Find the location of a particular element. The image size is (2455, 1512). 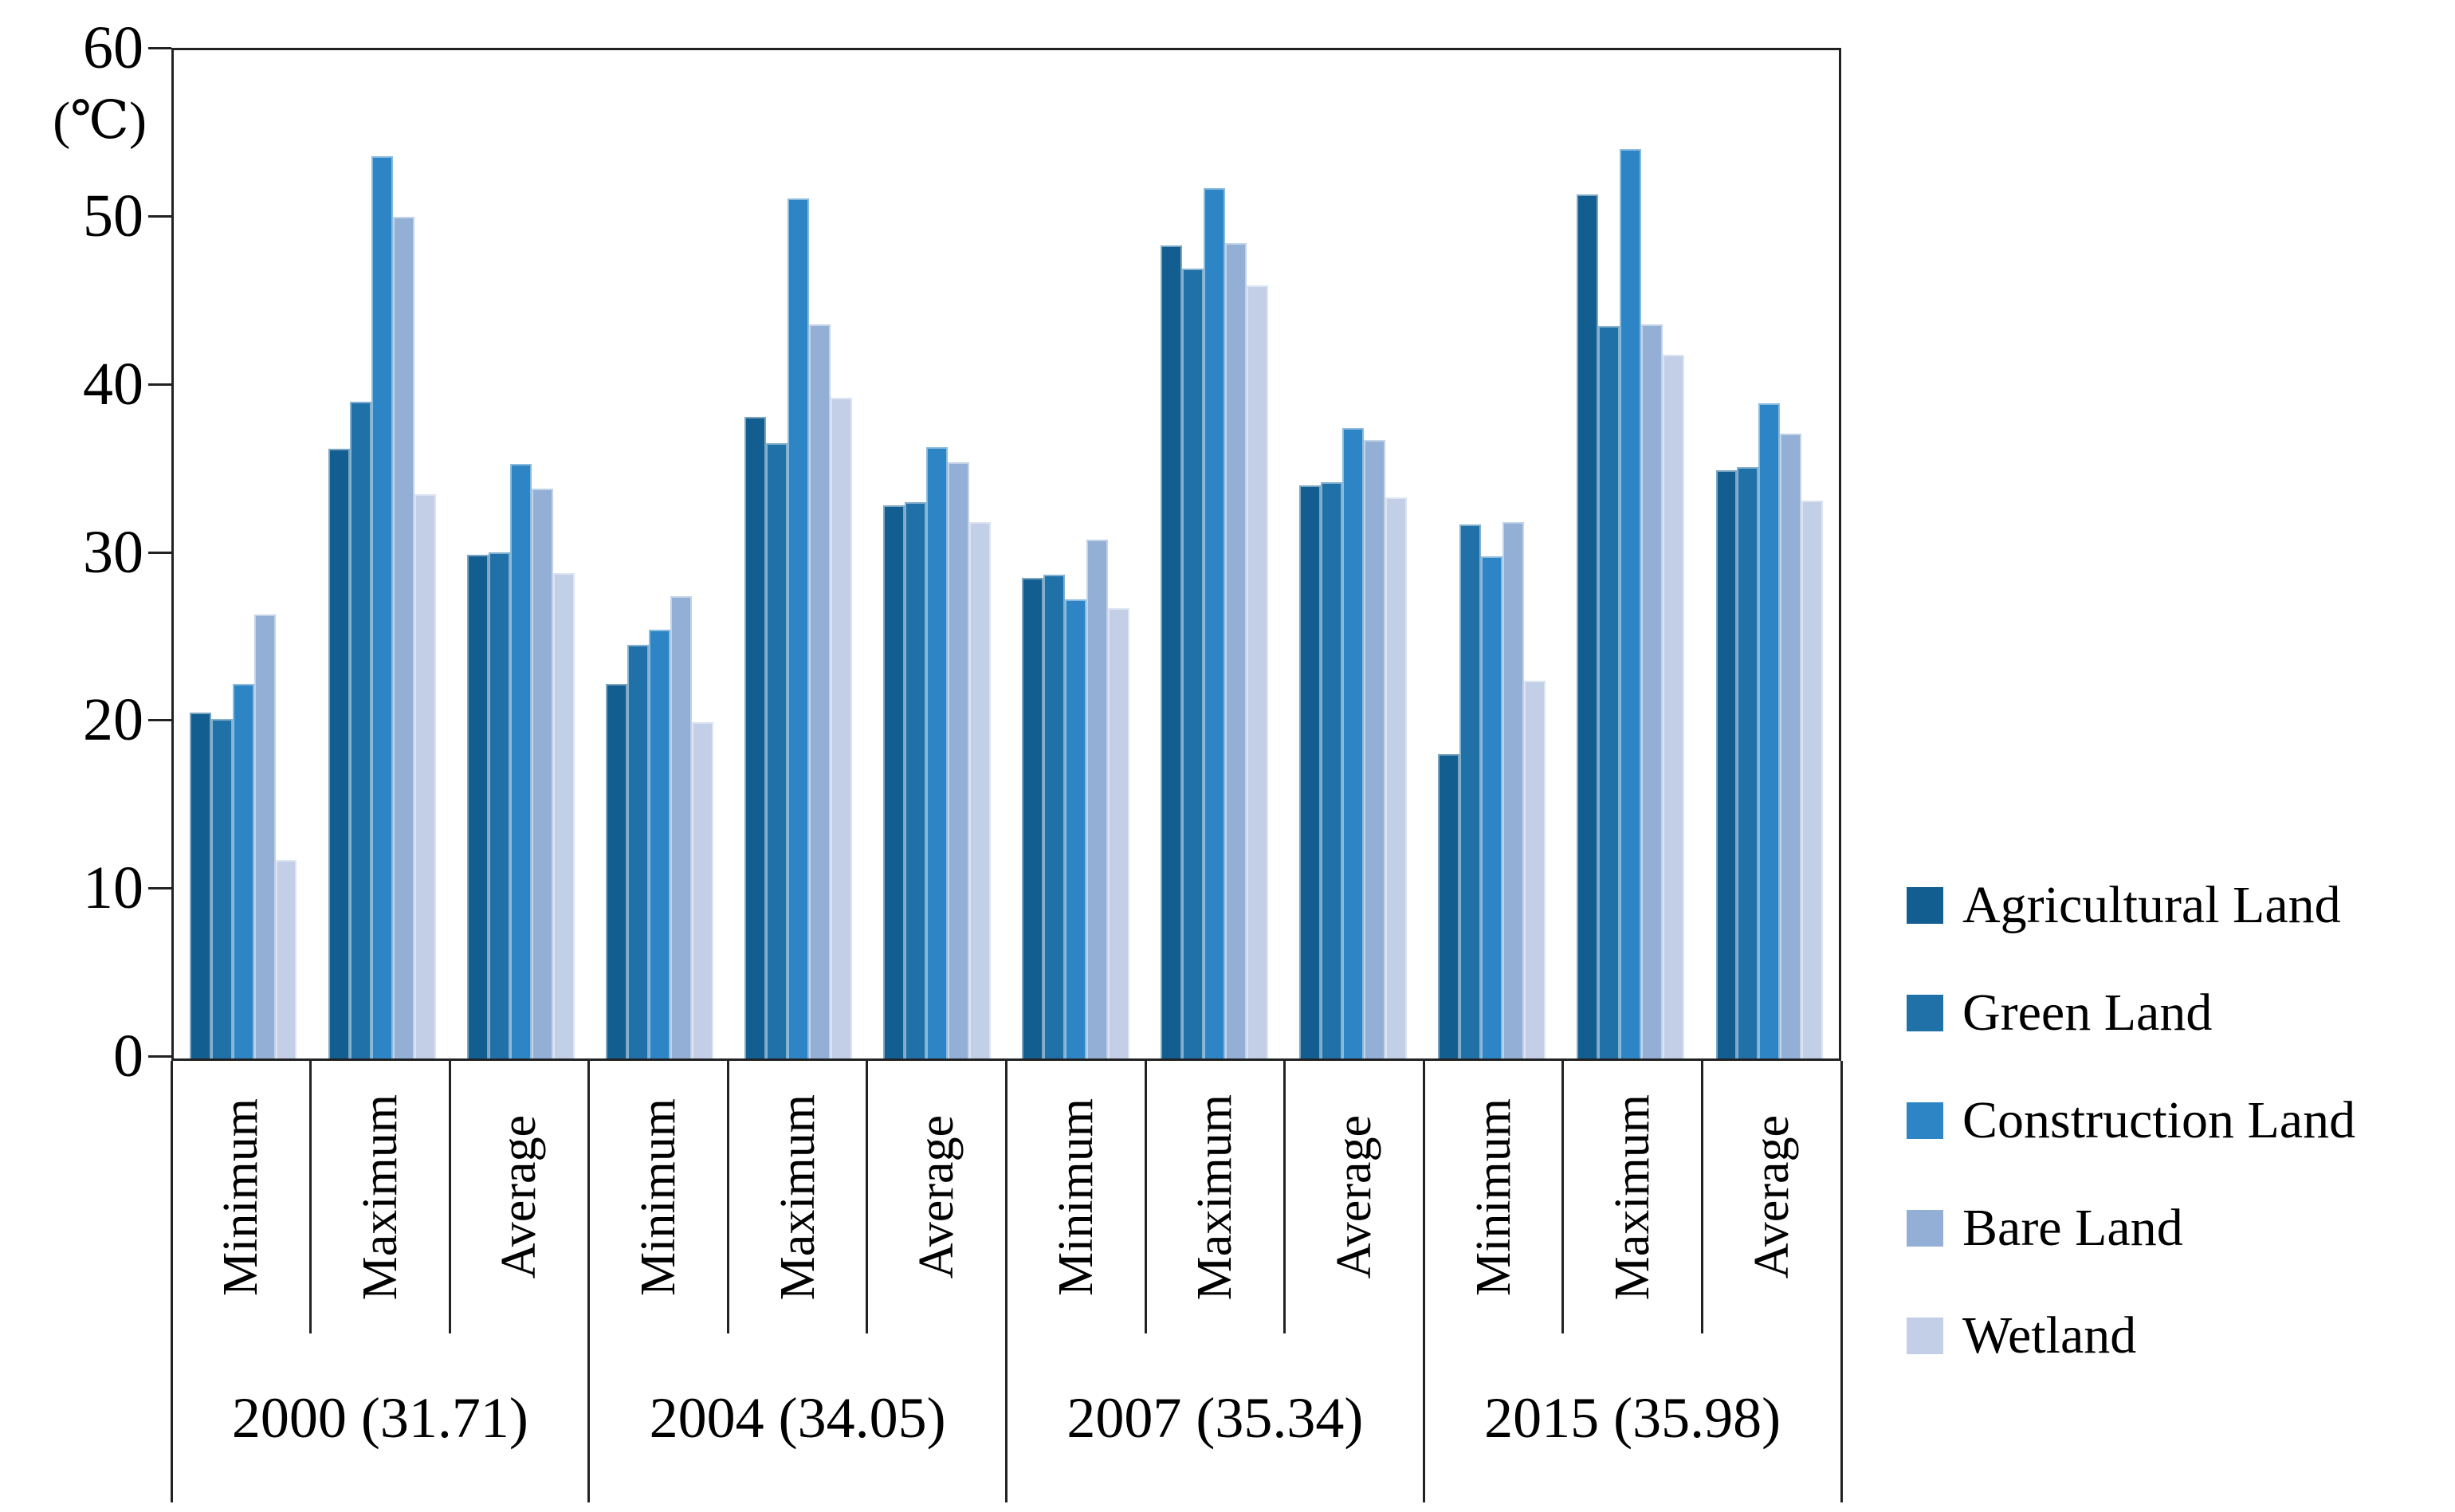

legend-label: Wetland is located at coordinates (2049, 1335).